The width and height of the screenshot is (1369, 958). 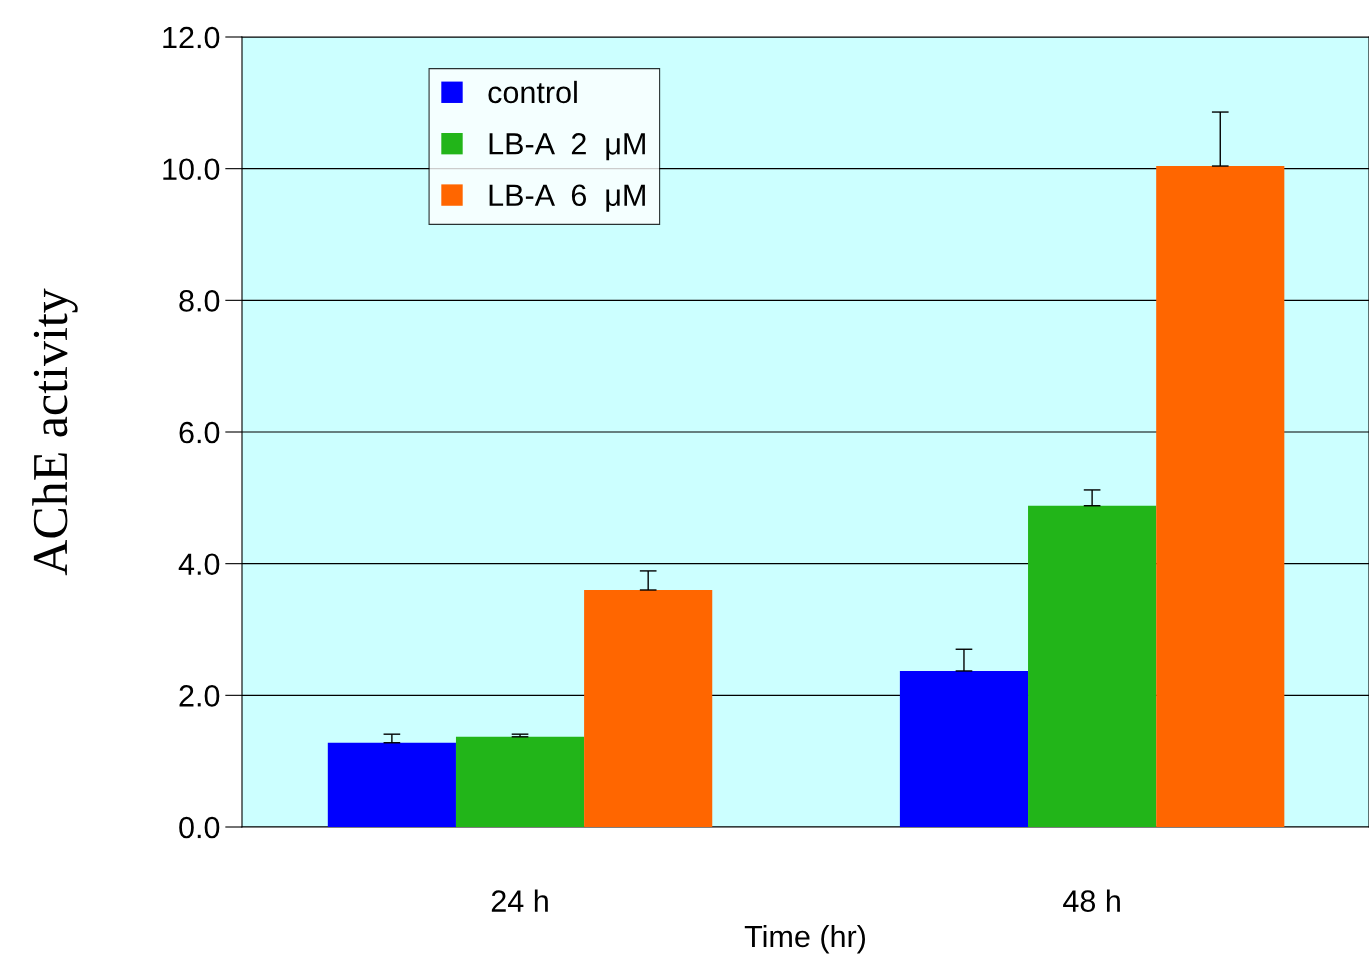 What do you see at coordinates (191, 37) in the screenshot?
I see `y-tick-label: 12.0` at bounding box center [191, 37].